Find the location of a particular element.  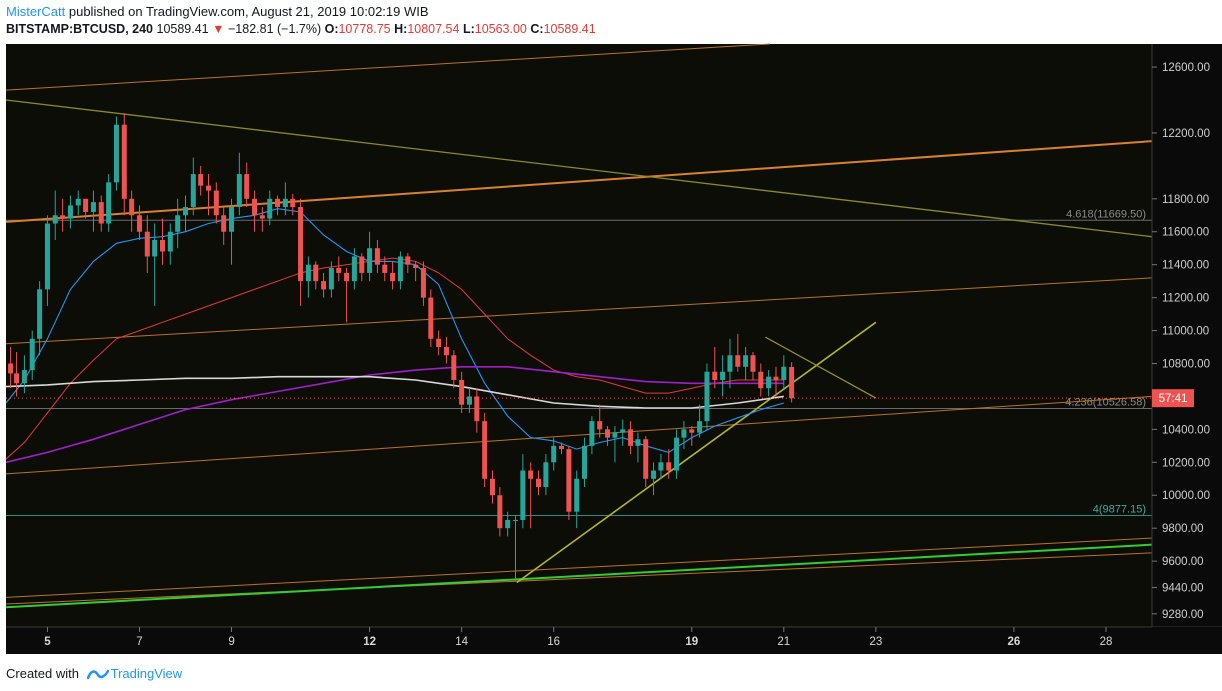

y-tick-label: 11200.00 is located at coordinates (1185, 299).